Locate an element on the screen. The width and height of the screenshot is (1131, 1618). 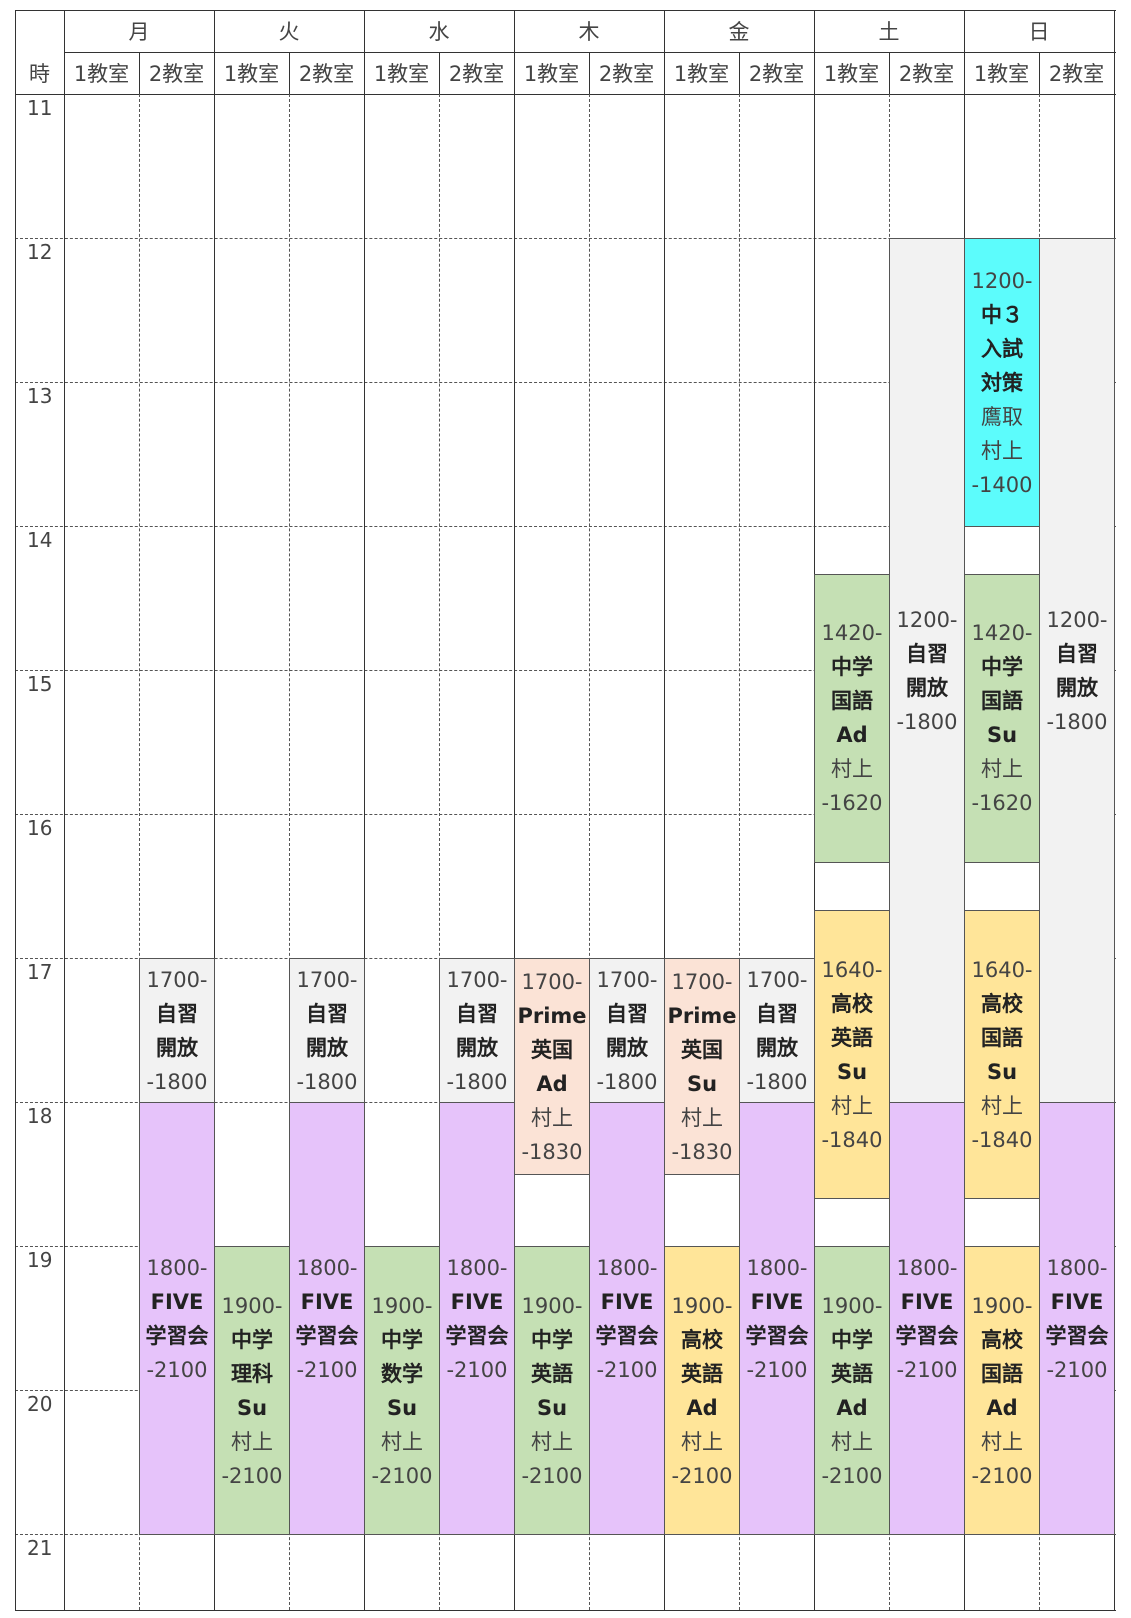
schedule-block-line: 中３ is located at coordinates (1002, 314).